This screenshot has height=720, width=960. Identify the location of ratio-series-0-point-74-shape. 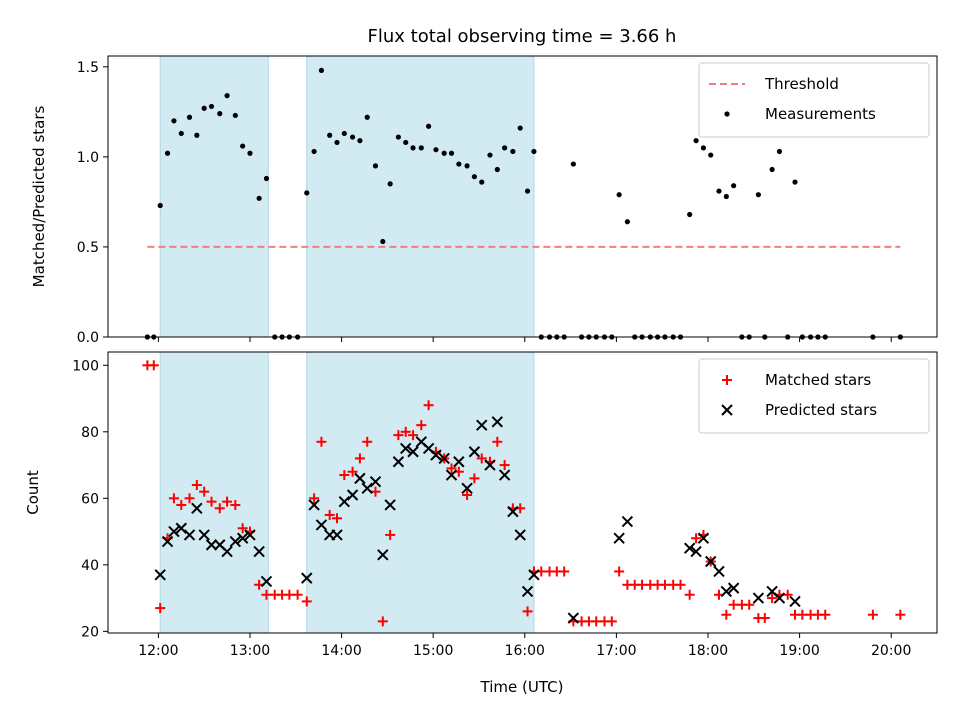
(711, 155).